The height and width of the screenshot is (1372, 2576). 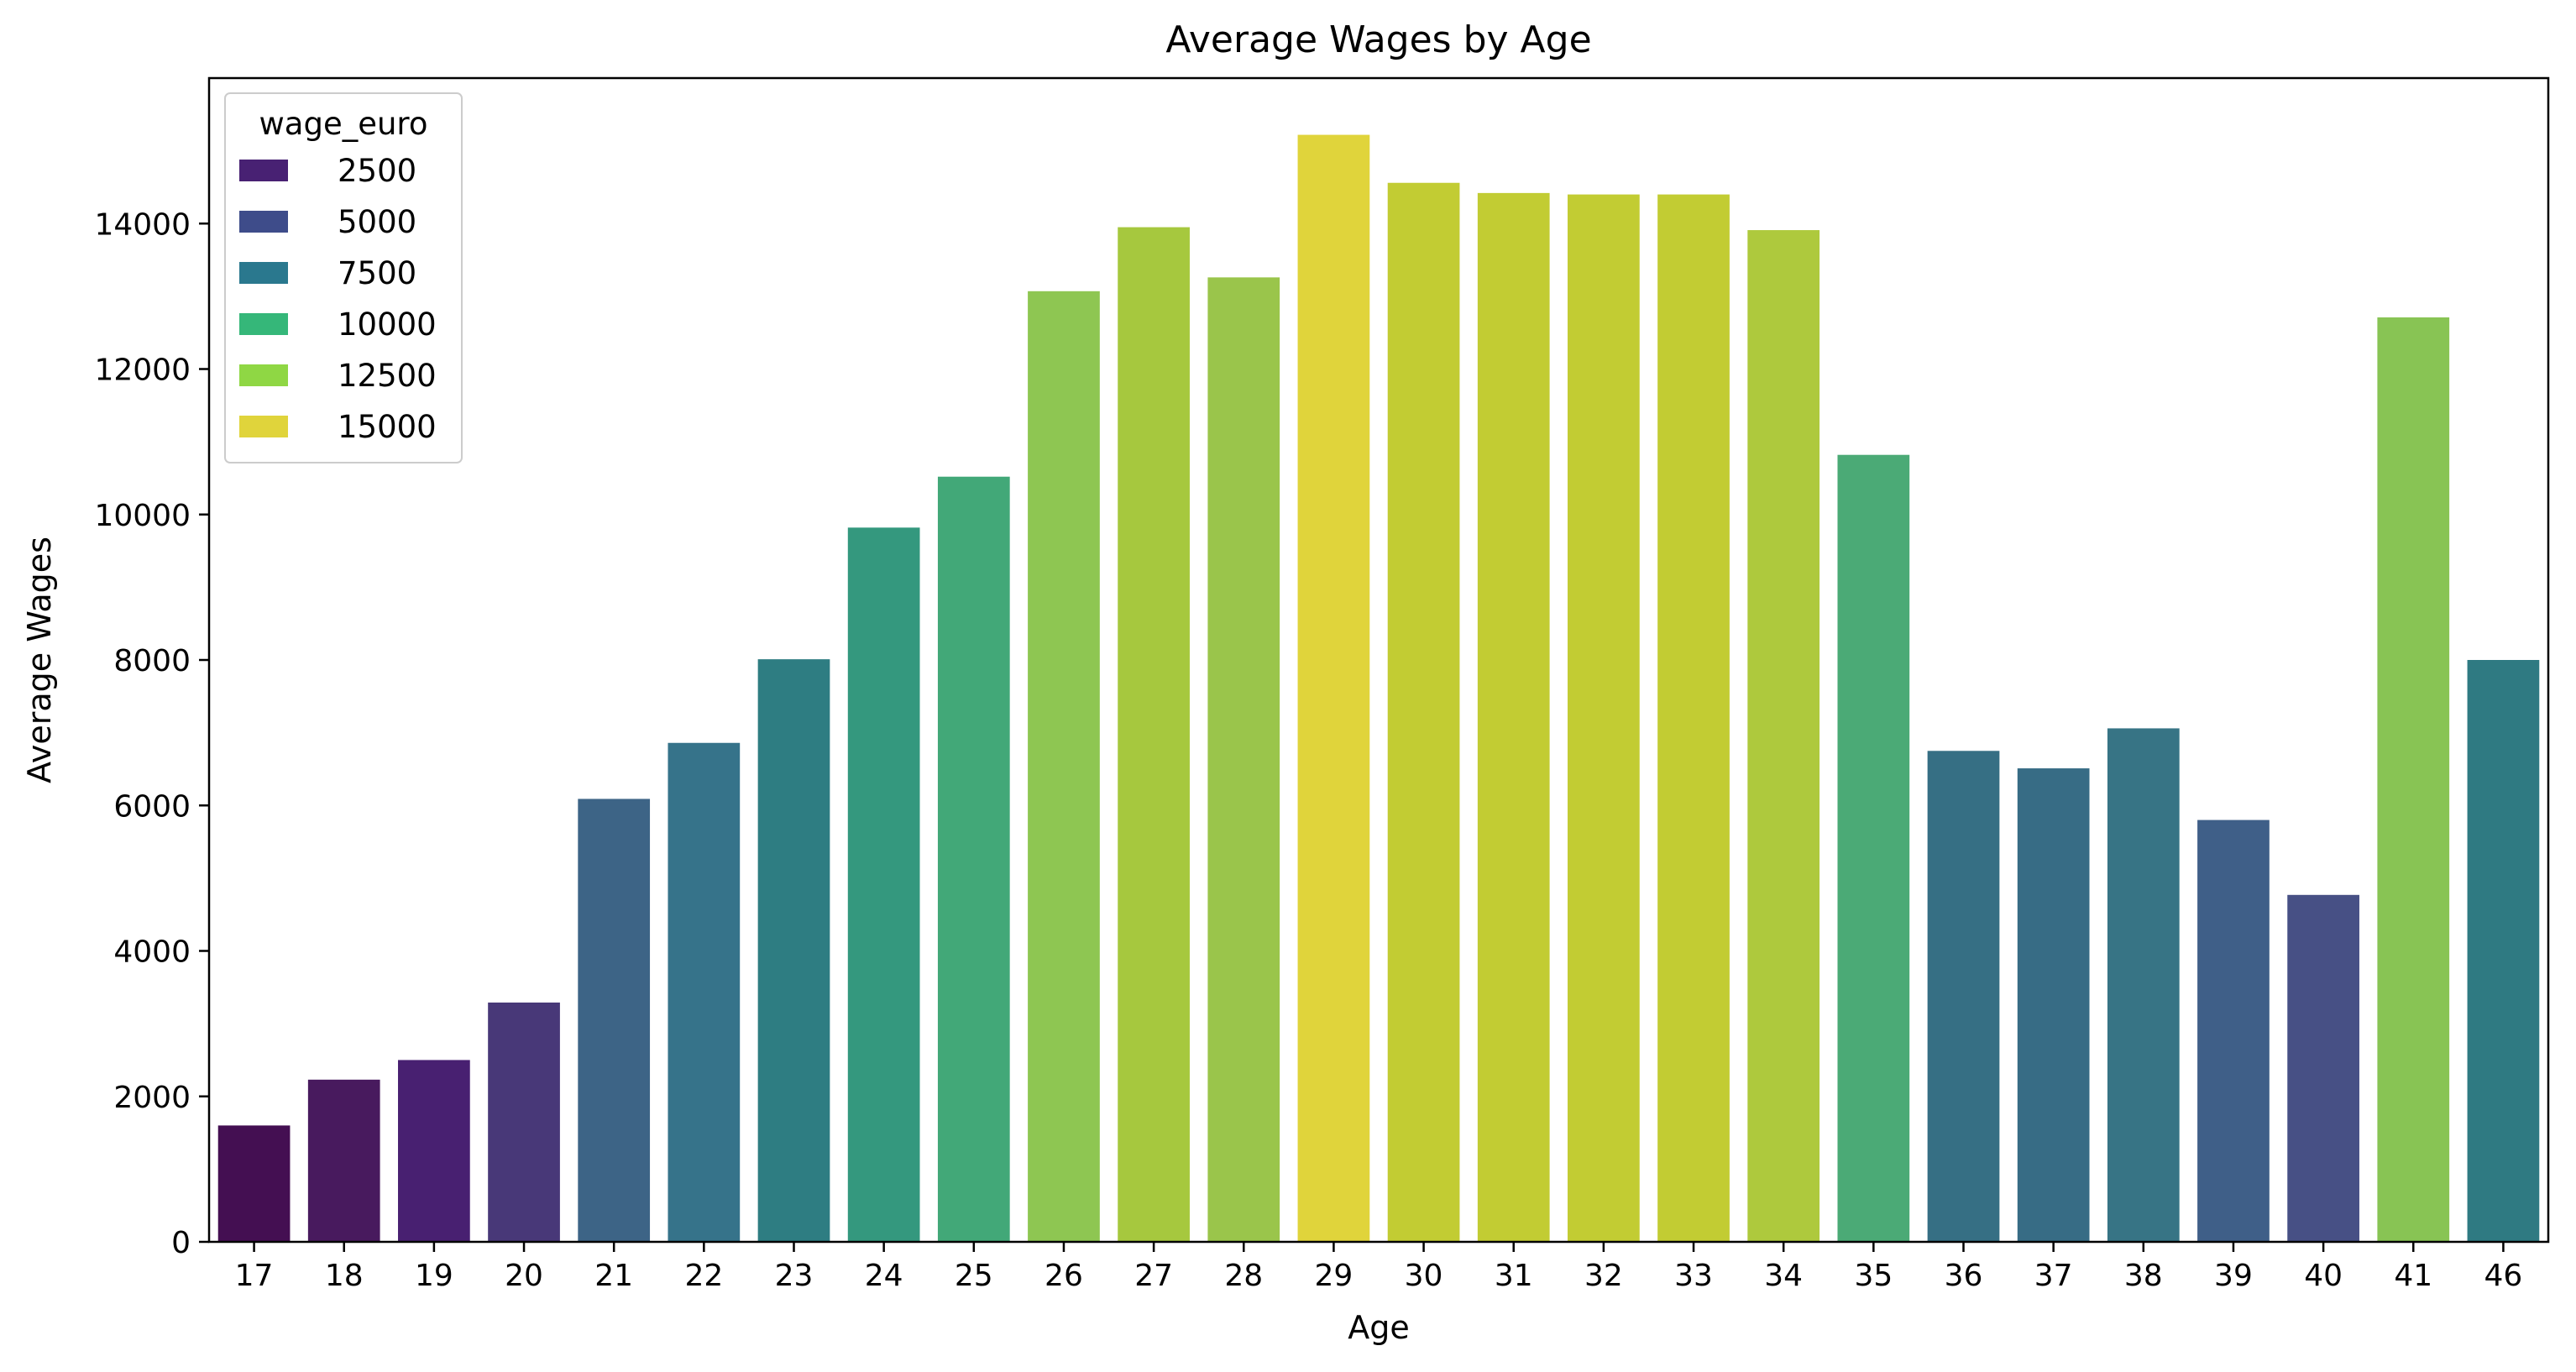 I want to click on x-tick-label: 29, so click(x=1334, y=1276).